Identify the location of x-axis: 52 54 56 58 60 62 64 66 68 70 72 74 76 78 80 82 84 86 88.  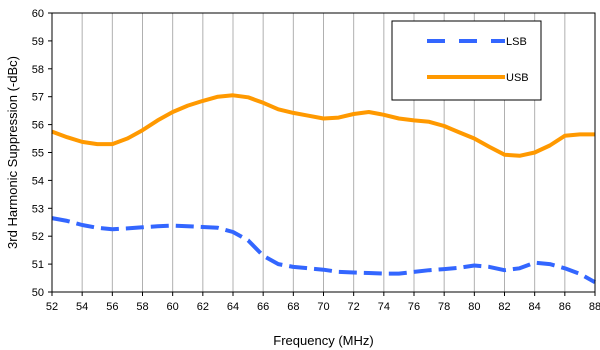
(323, 302).